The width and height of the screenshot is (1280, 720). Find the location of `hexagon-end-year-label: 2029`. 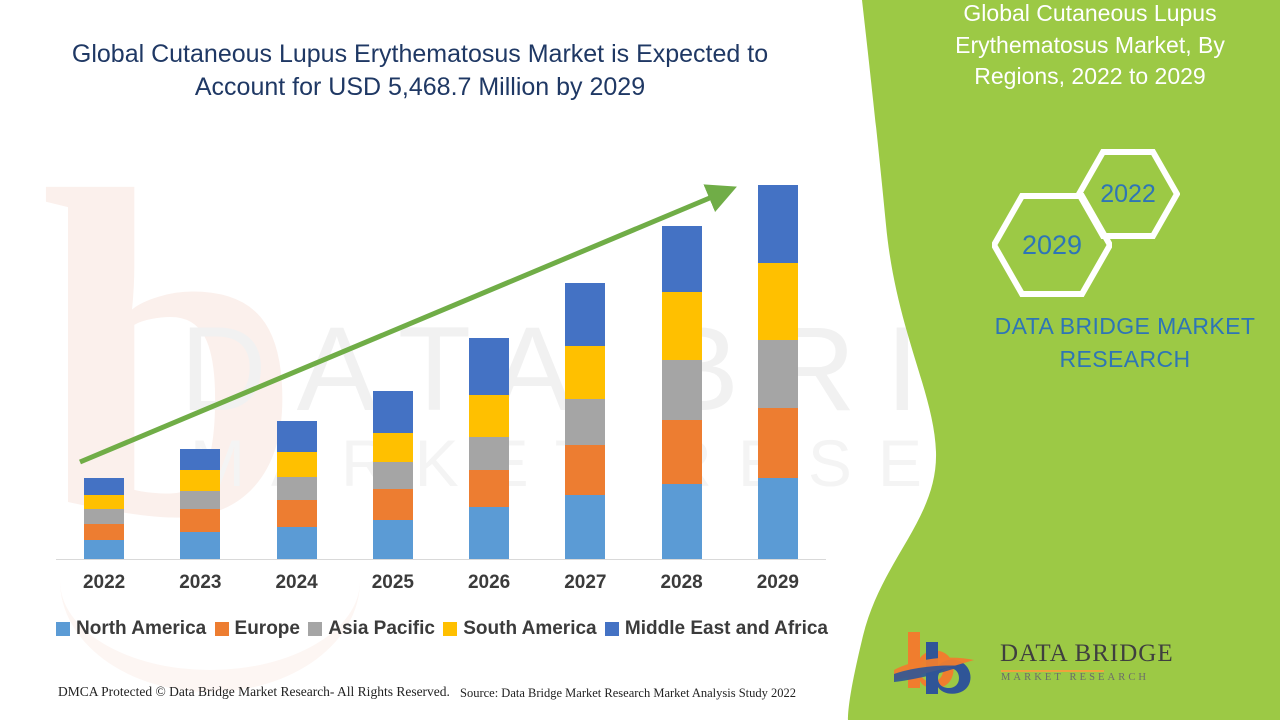

hexagon-end-year-label: 2029 is located at coordinates (1052, 244).